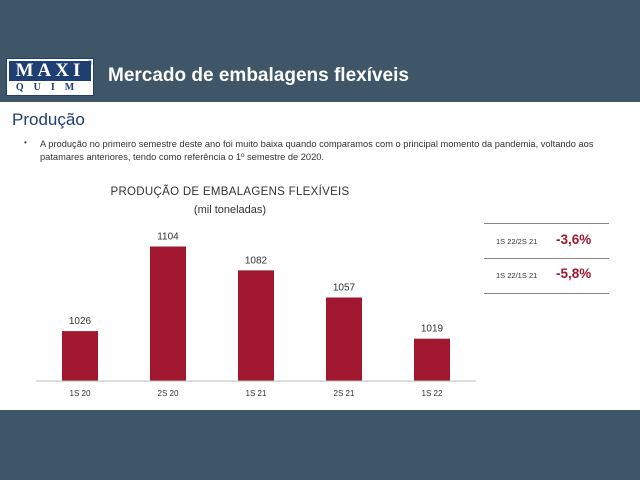 The height and width of the screenshot is (480, 640). I want to click on chart-title: PRODUÇÃO DE EMBALAGENS FLEXÍVEIS, so click(230, 192).